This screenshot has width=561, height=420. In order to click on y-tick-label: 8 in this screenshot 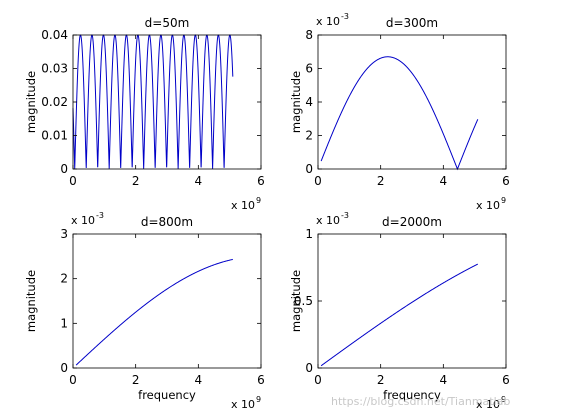, I will do `click(309, 35)`.